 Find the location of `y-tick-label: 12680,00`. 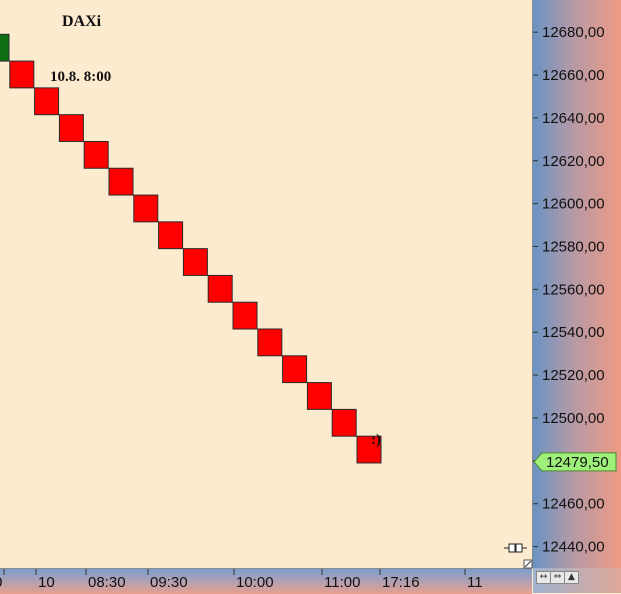

y-tick-label: 12680,00 is located at coordinates (573, 32).